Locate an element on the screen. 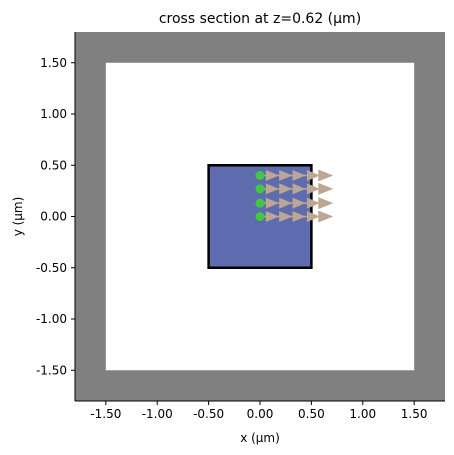 The height and width of the screenshot is (455, 454). y-tick-label: -1.00 is located at coordinates (51, 319).